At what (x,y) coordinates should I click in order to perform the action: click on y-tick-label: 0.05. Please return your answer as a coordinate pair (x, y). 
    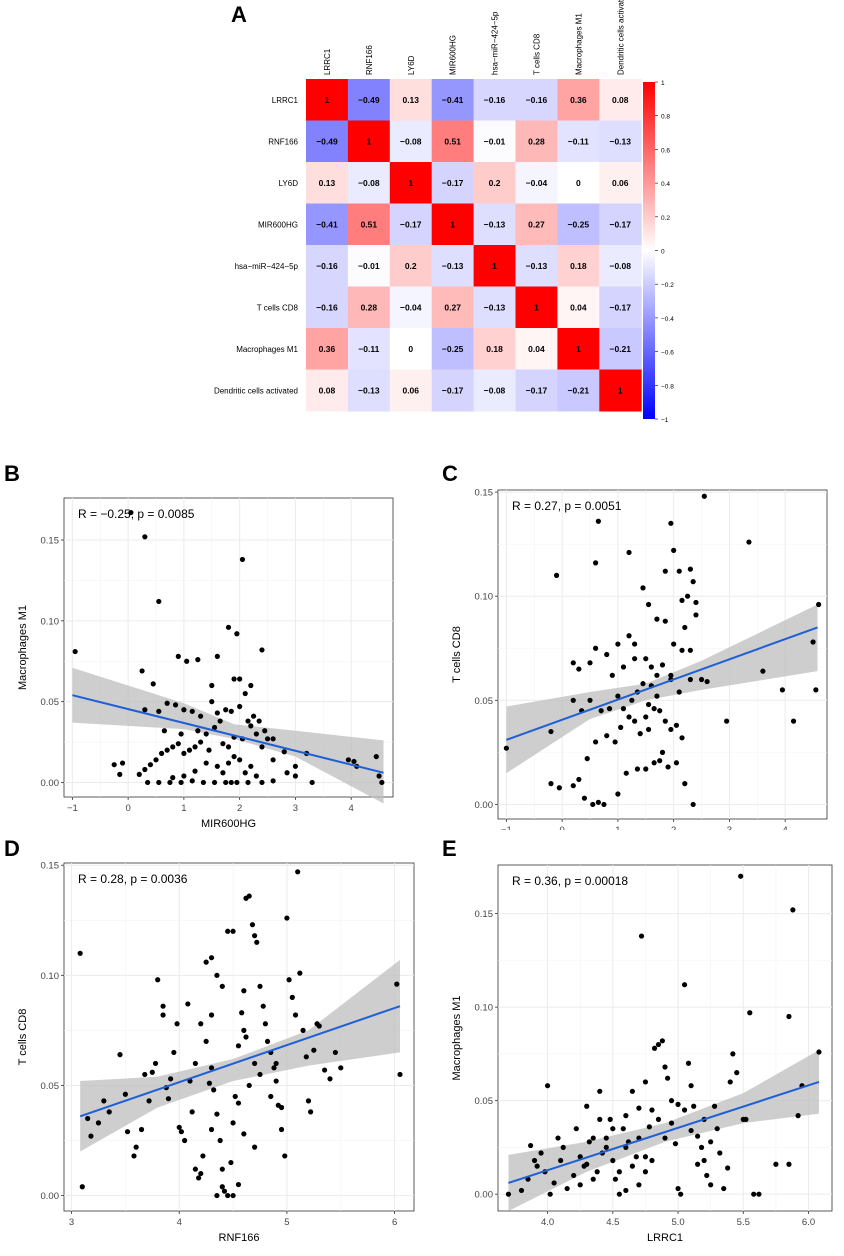
    Looking at the image, I should click on (484, 1101).